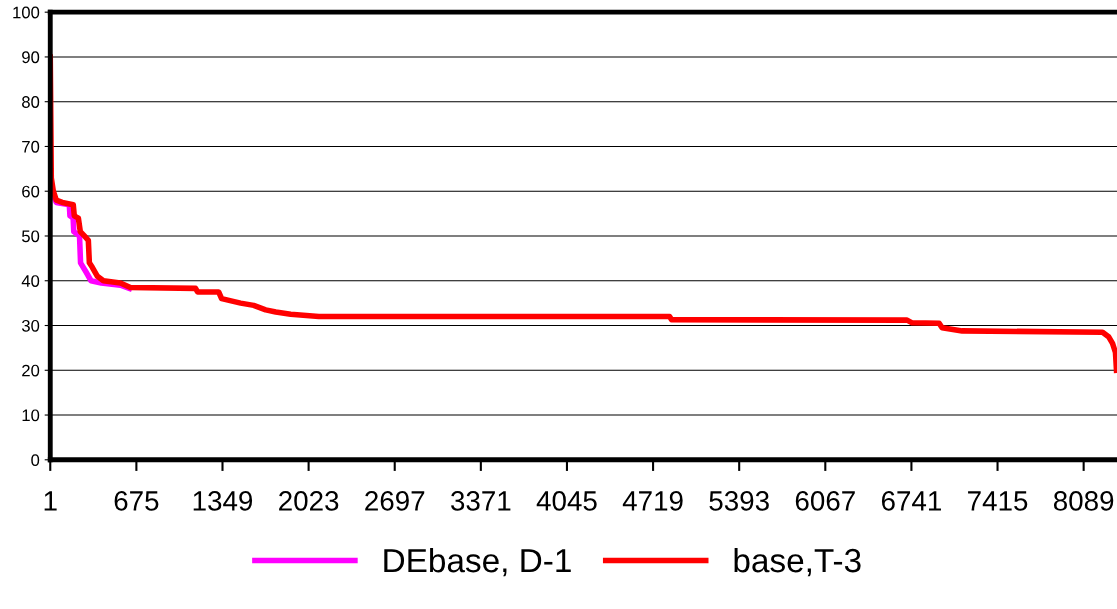 This screenshot has height=609, width=1117. What do you see at coordinates (652, 501) in the screenshot?
I see `x-tick-label: 4719` at bounding box center [652, 501].